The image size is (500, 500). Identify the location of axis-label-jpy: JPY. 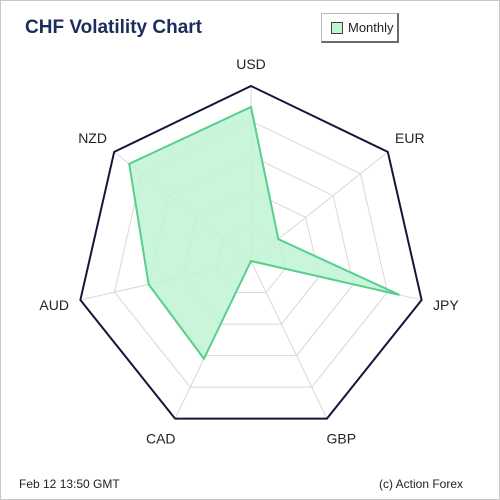
(446, 305).